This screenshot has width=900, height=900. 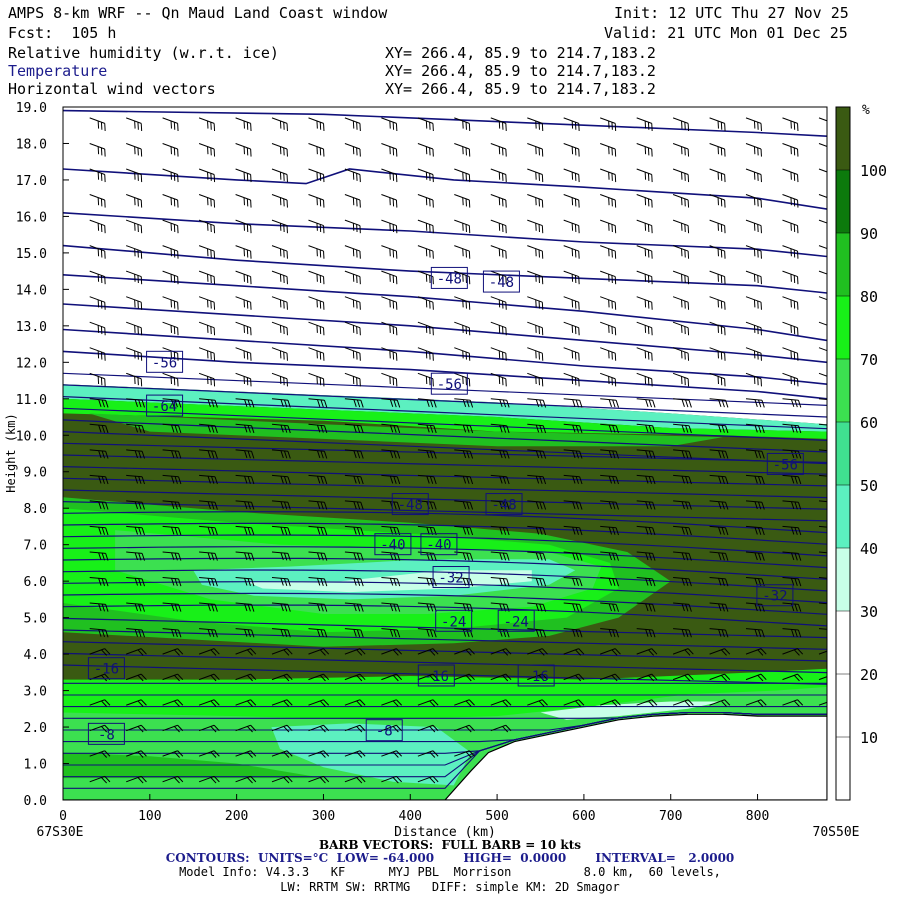 What do you see at coordinates (410, 506) in the screenshot?
I see `temp-contour-label-text: -48` at bounding box center [410, 506].